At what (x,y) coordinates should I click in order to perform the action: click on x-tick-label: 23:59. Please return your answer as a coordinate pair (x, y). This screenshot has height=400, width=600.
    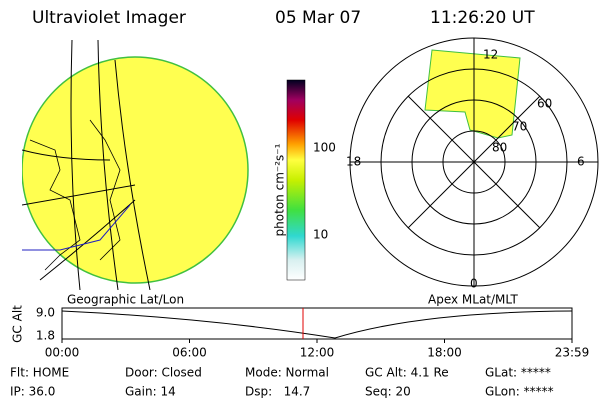
    Looking at the image, I should click on (572, 353).